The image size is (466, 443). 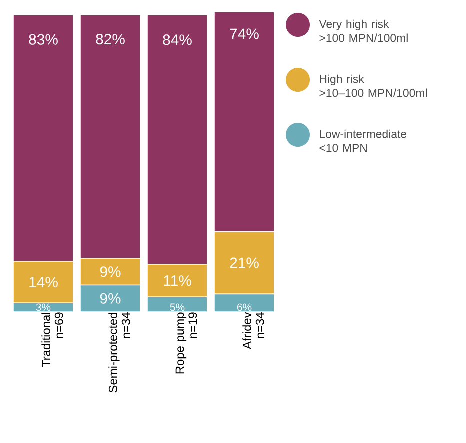 What do you see at coordinates (363, 141) in the screenshot?
I see `legend-label: Low-intermediate <10 MPN` at bounding box center [363, 141].